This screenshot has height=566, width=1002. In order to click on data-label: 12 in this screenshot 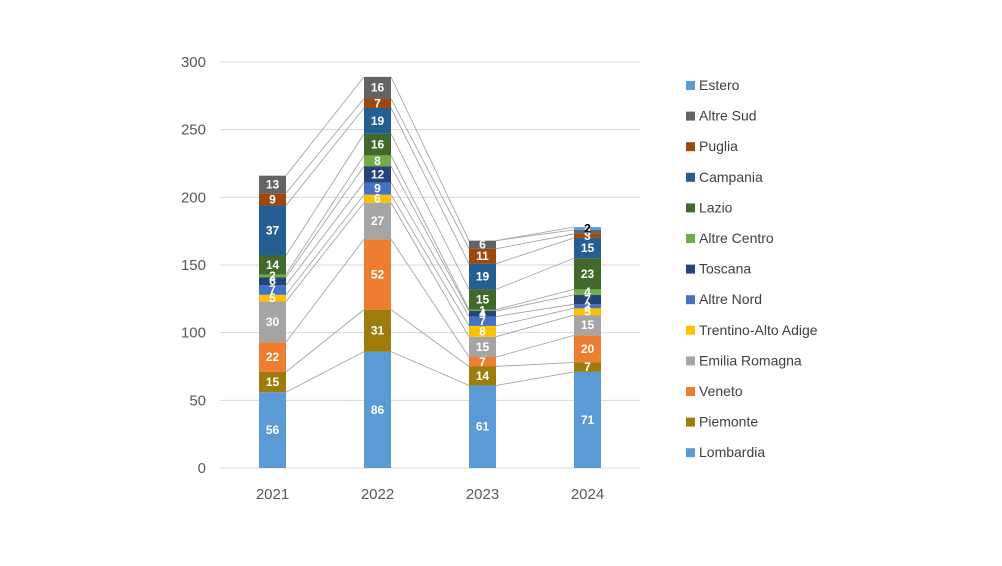, I will do `click(378, 174)`.